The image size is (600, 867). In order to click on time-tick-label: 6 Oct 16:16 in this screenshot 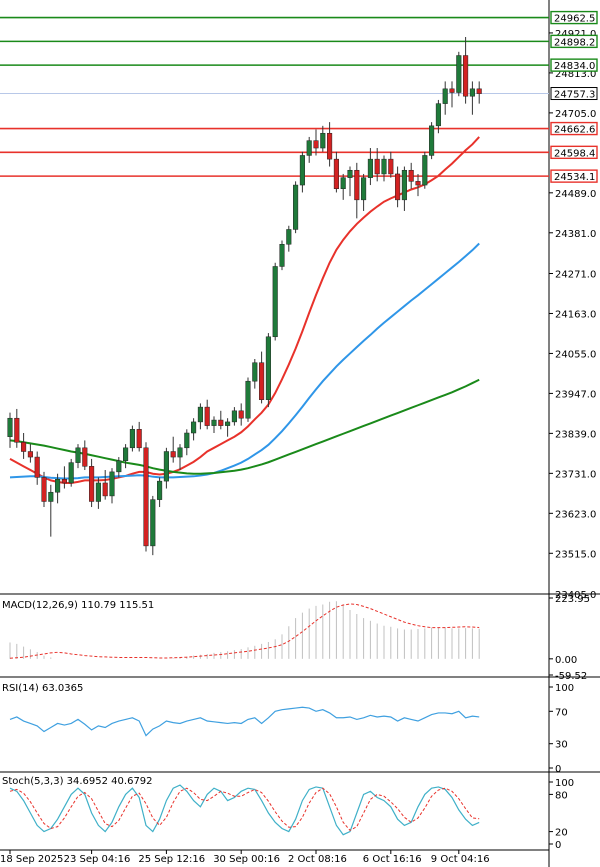, I will do `click(392, 859)`.